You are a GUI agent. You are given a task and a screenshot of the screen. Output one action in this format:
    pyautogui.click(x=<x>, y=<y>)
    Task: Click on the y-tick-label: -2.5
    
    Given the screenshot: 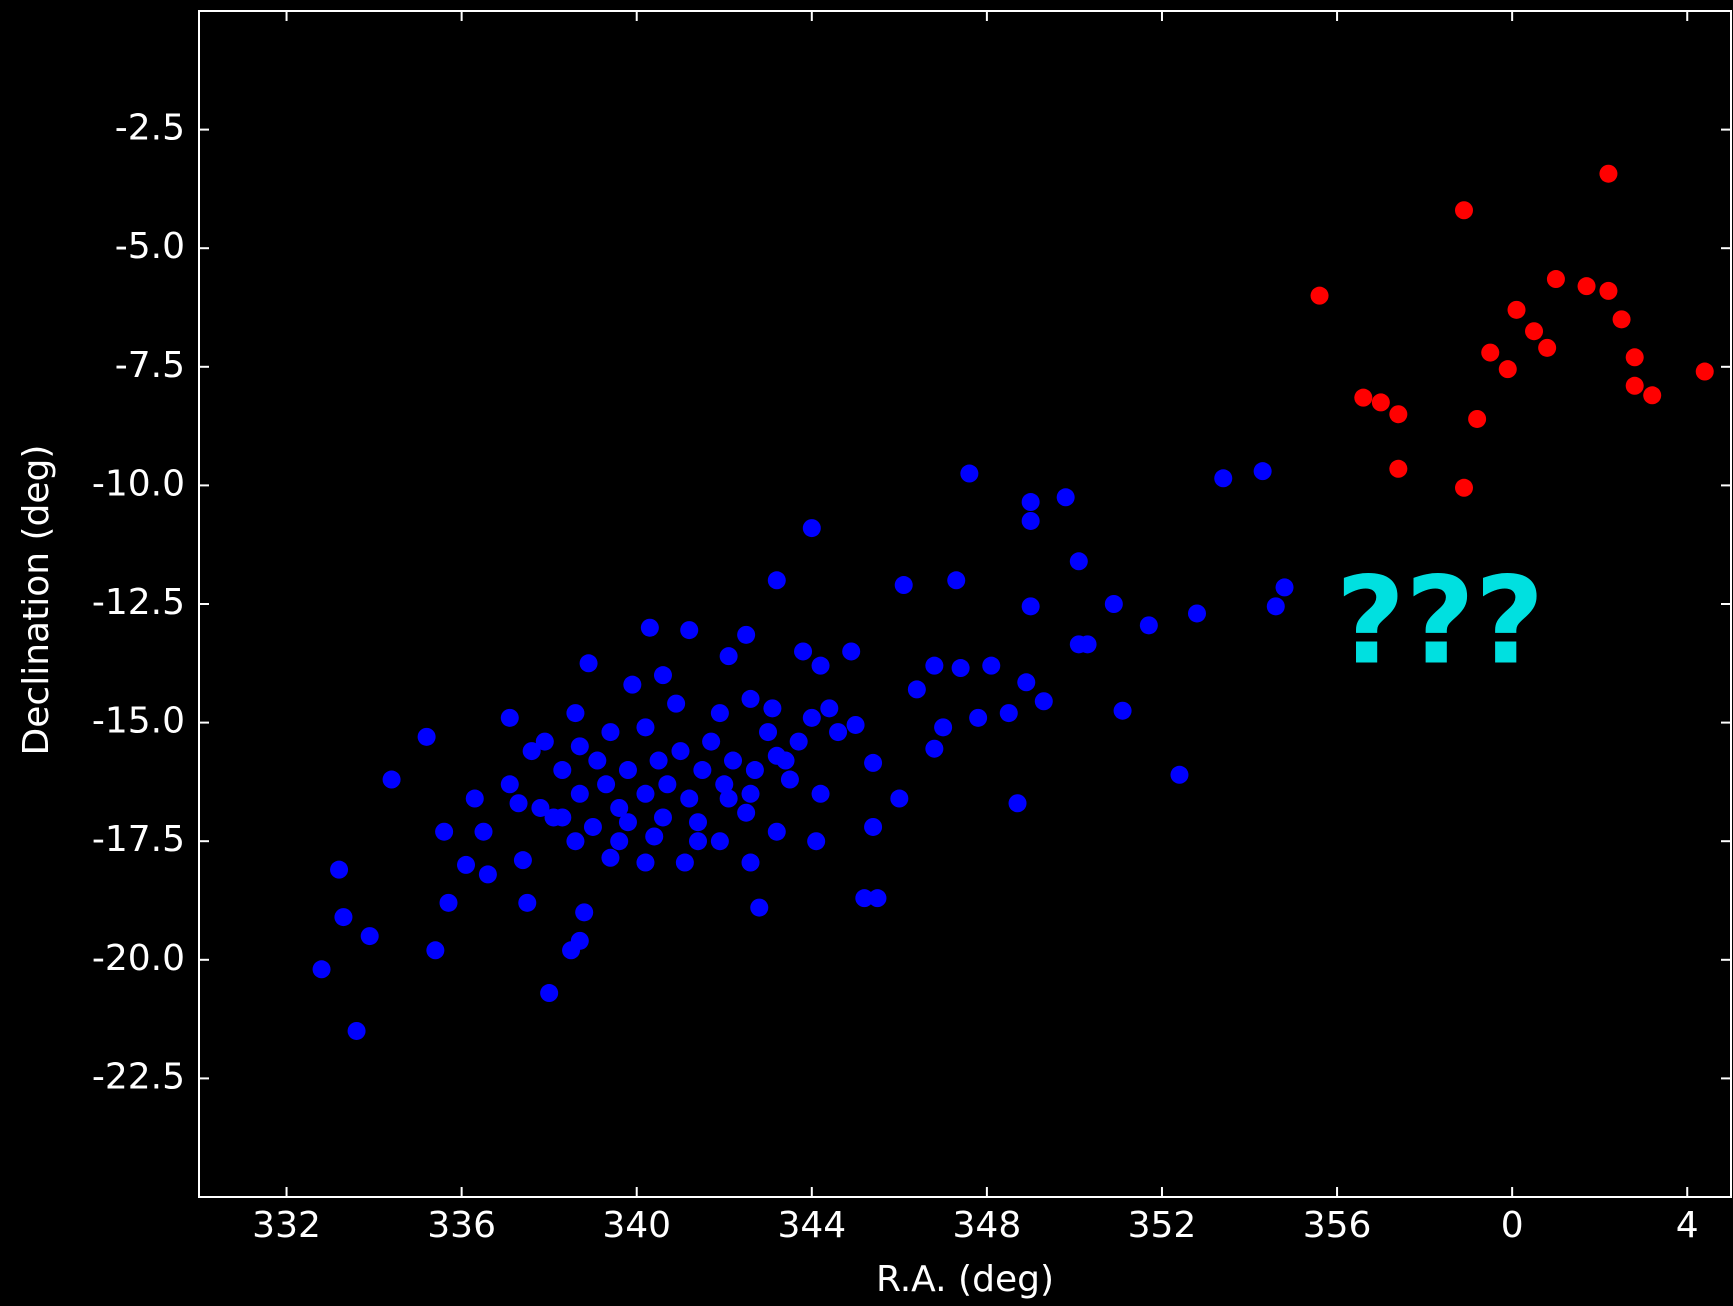 What is the action you would take?
    pyautogui.click(x=150, y=128)
    